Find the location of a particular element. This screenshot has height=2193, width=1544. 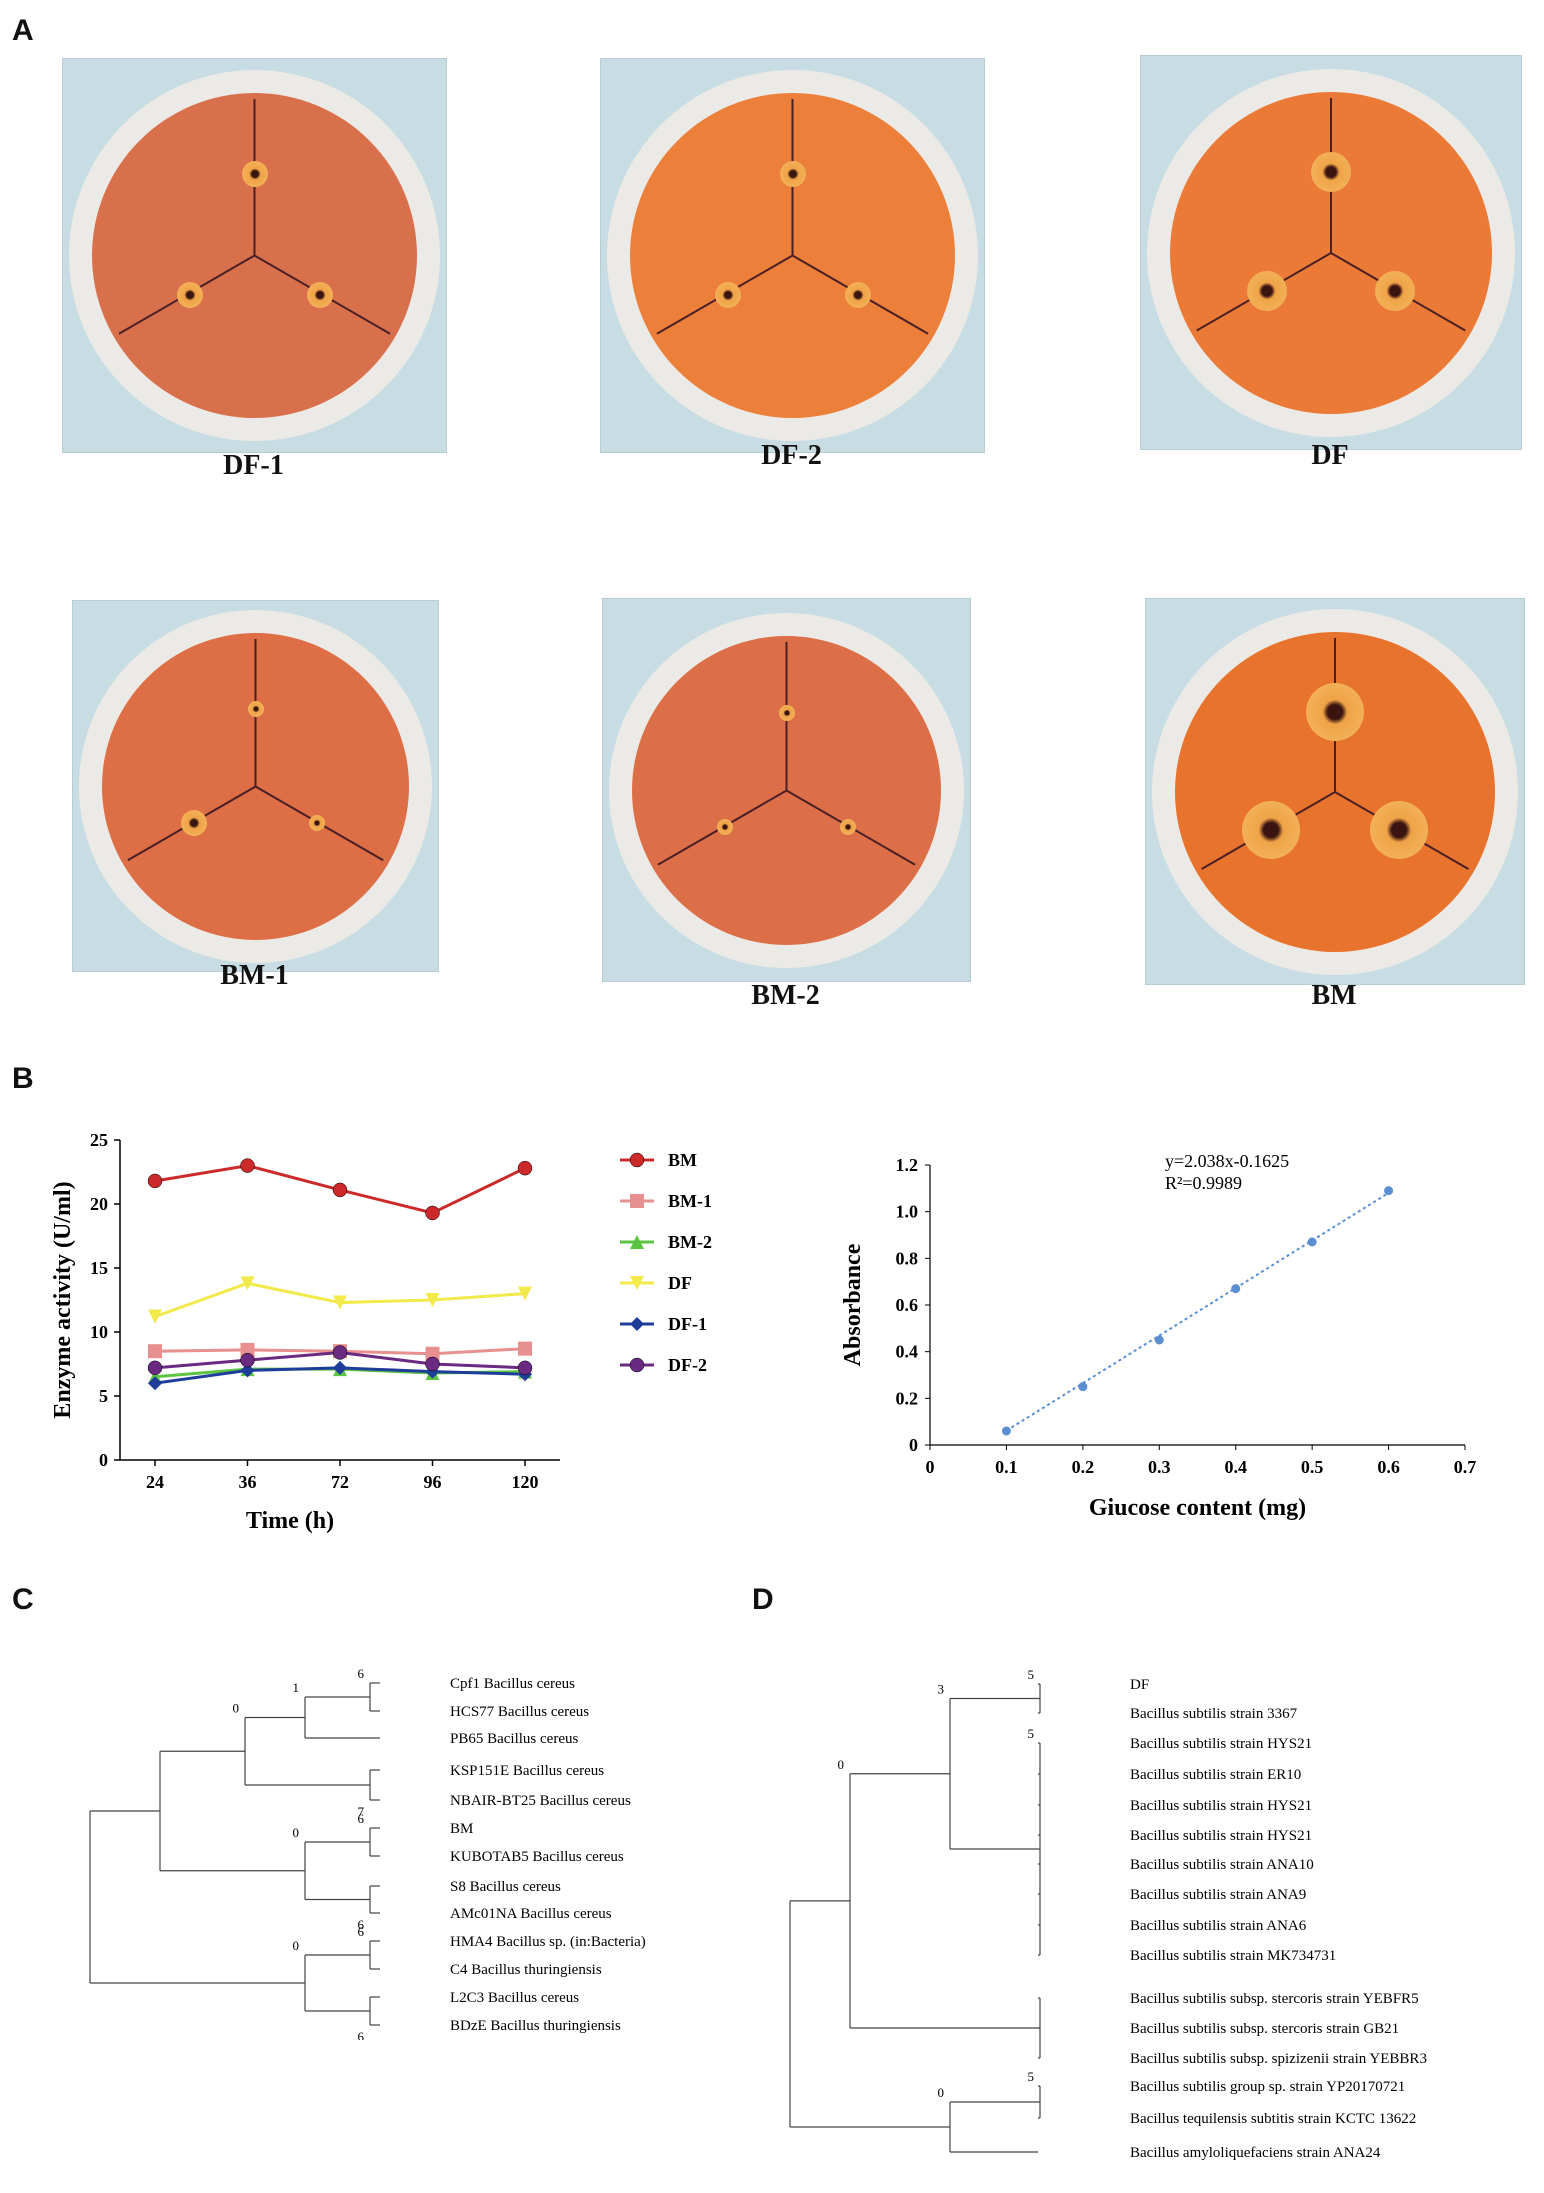

legend-label: DF is located at coordinates (680, 1283).